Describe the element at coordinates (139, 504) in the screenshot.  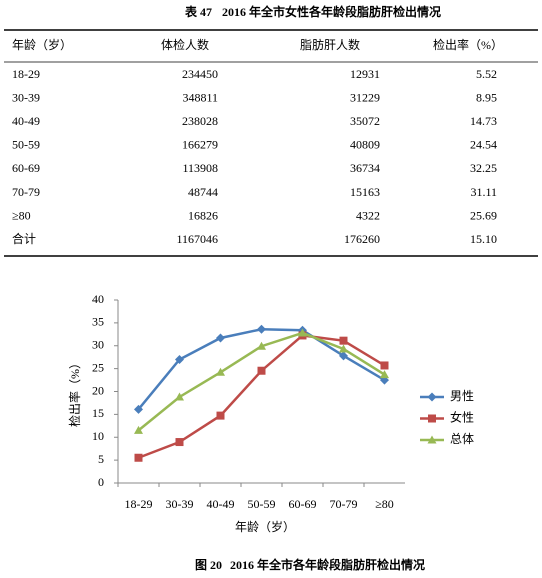
I see `x-tick-label: 18-29` at that location.